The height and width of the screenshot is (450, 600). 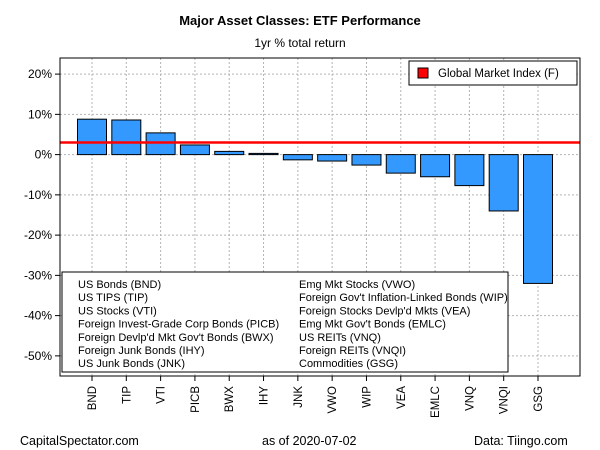 I want to click on y-tick-label: -40%, so click(x=38, y=316).